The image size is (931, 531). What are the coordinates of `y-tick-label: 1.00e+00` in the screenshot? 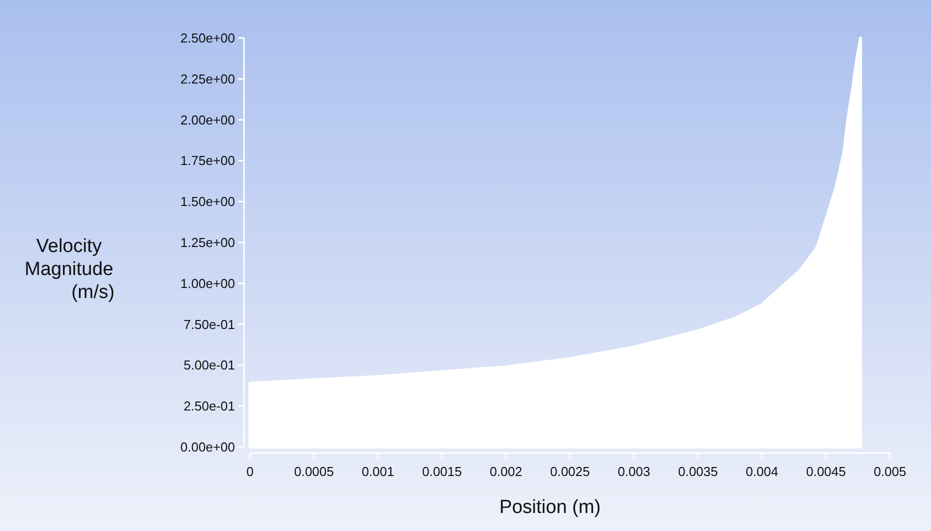 It's located at (207, 283).